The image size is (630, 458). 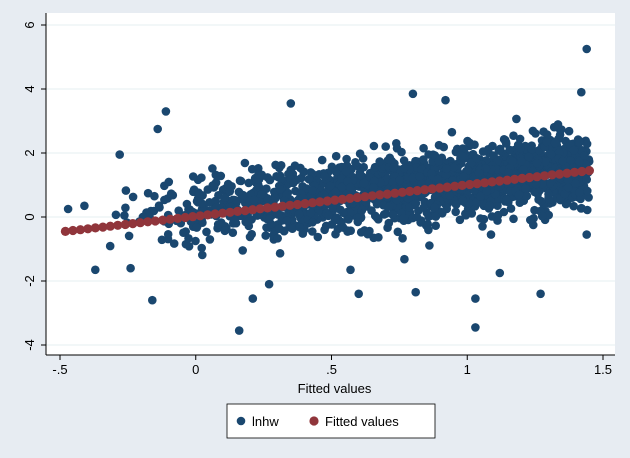 What do you see at coordinates (603, 369) in the screenshot?
I see `x-tick-label: 1.5` at bounding box center [603, 369].